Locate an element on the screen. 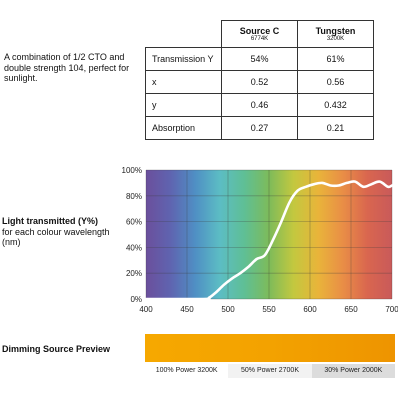  x-tick-label: 400 is located at coordinates (146, 309).